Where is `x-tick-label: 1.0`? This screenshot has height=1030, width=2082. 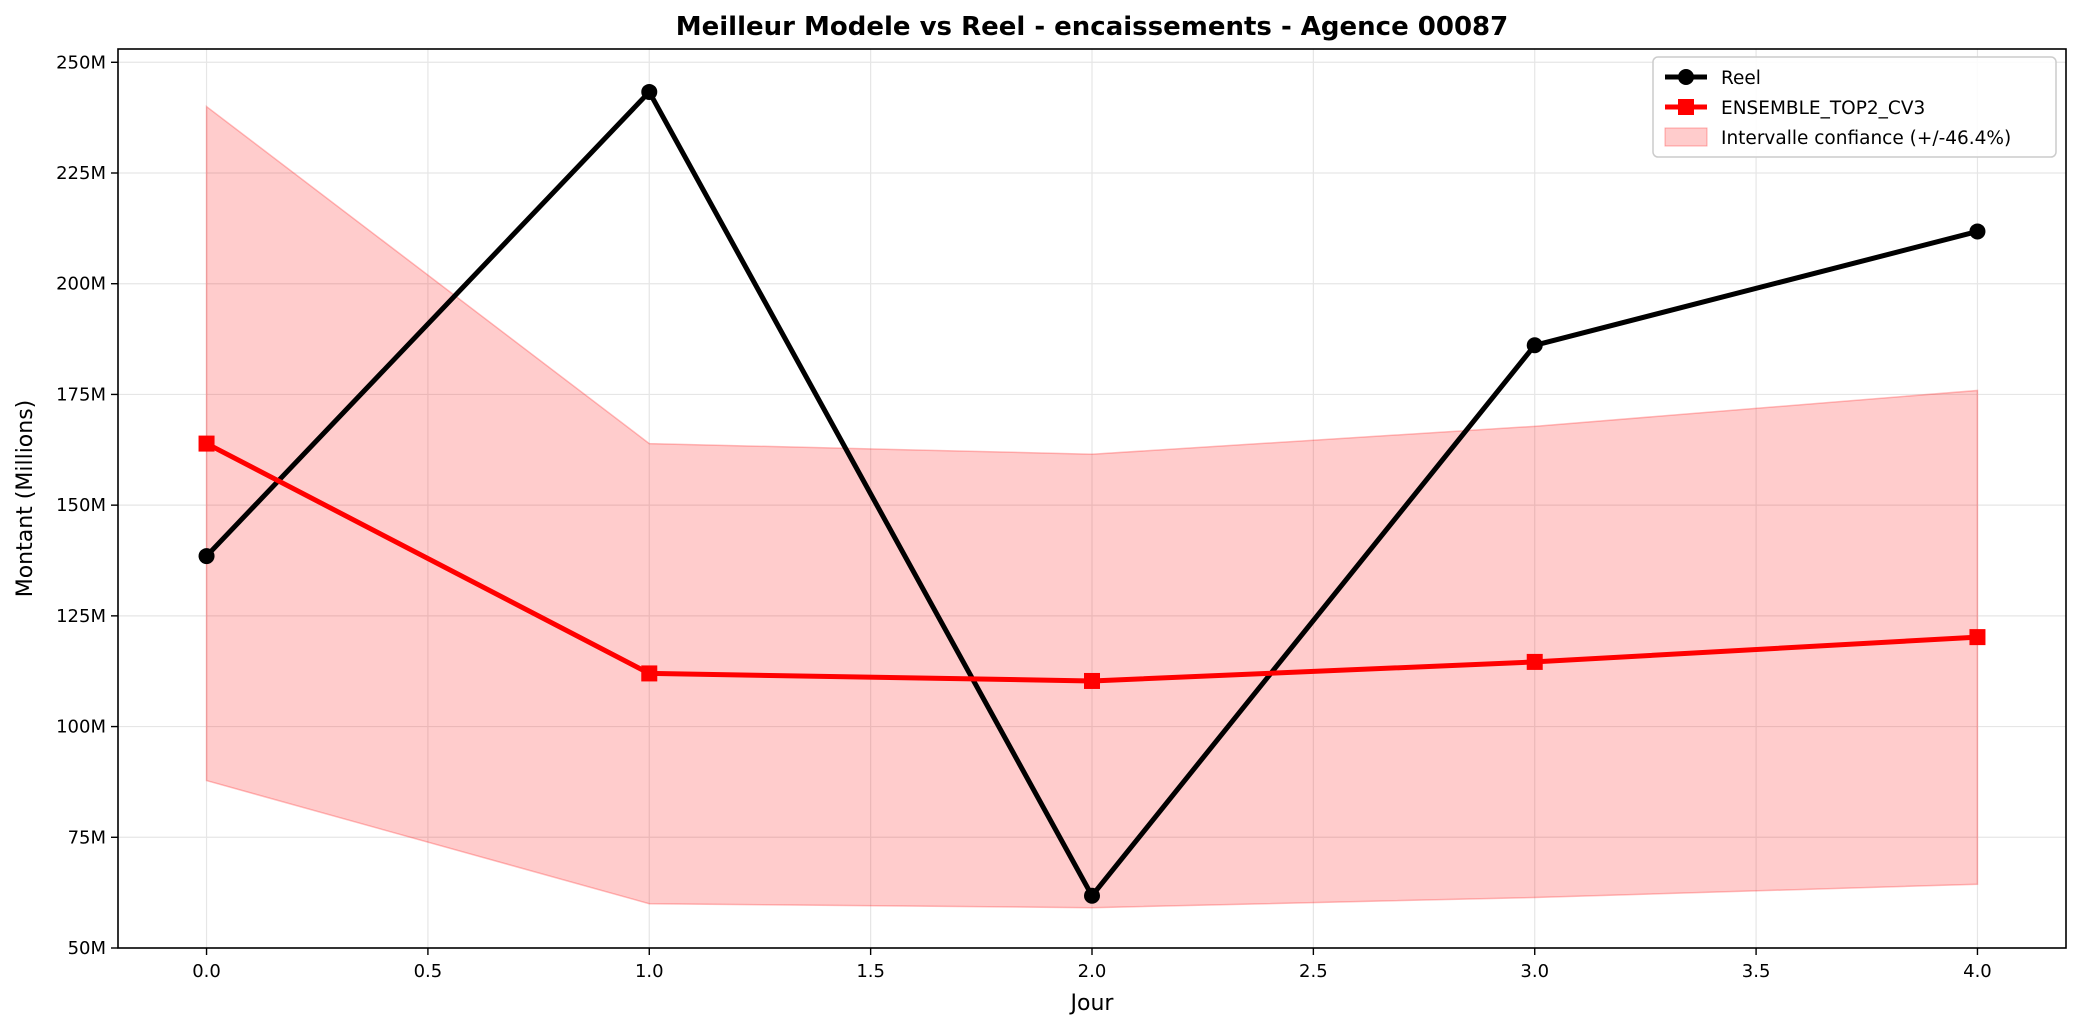 x-tick-label: 1.0 is located at coordinates (649, 971).